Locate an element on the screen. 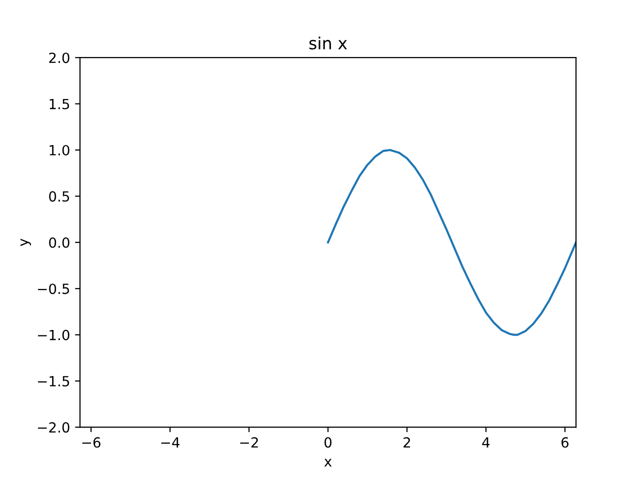 This screenshot has height=480, width=640. y-tick-label: −1.0 is located at coordinates (54, 335).